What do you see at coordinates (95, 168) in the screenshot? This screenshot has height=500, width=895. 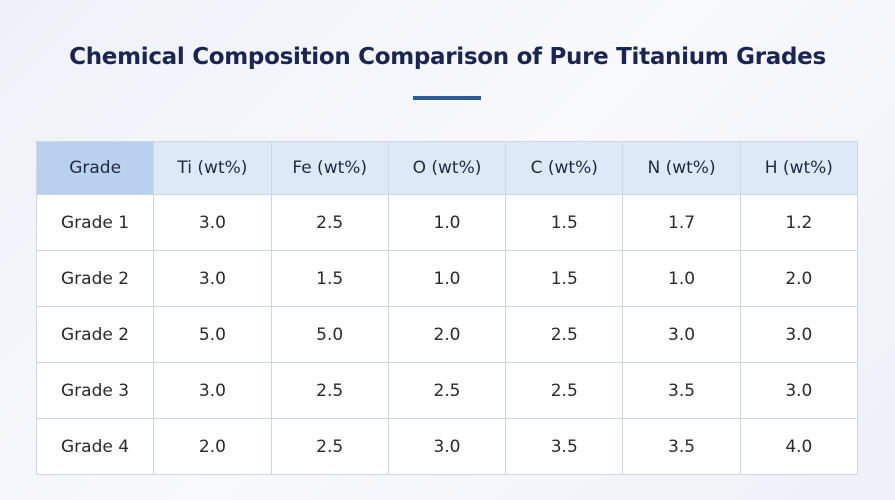 I see `column-header: Grade` at bounding box center [95, 168].